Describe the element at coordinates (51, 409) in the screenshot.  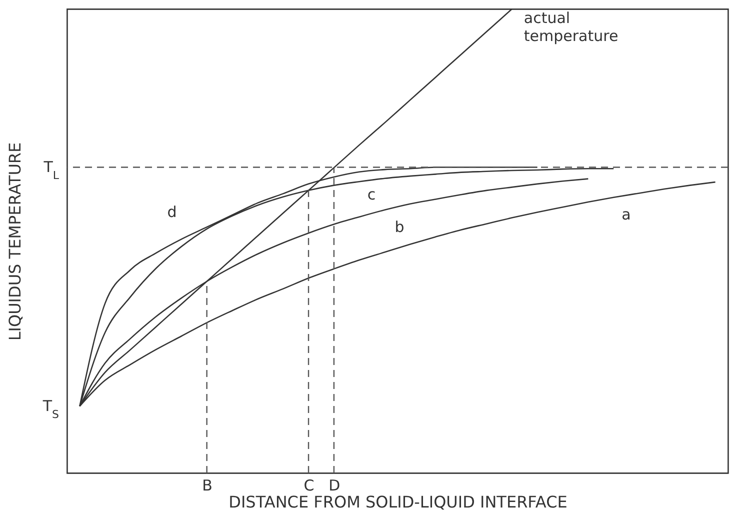
I see `text: T$_{S}$` at that location.